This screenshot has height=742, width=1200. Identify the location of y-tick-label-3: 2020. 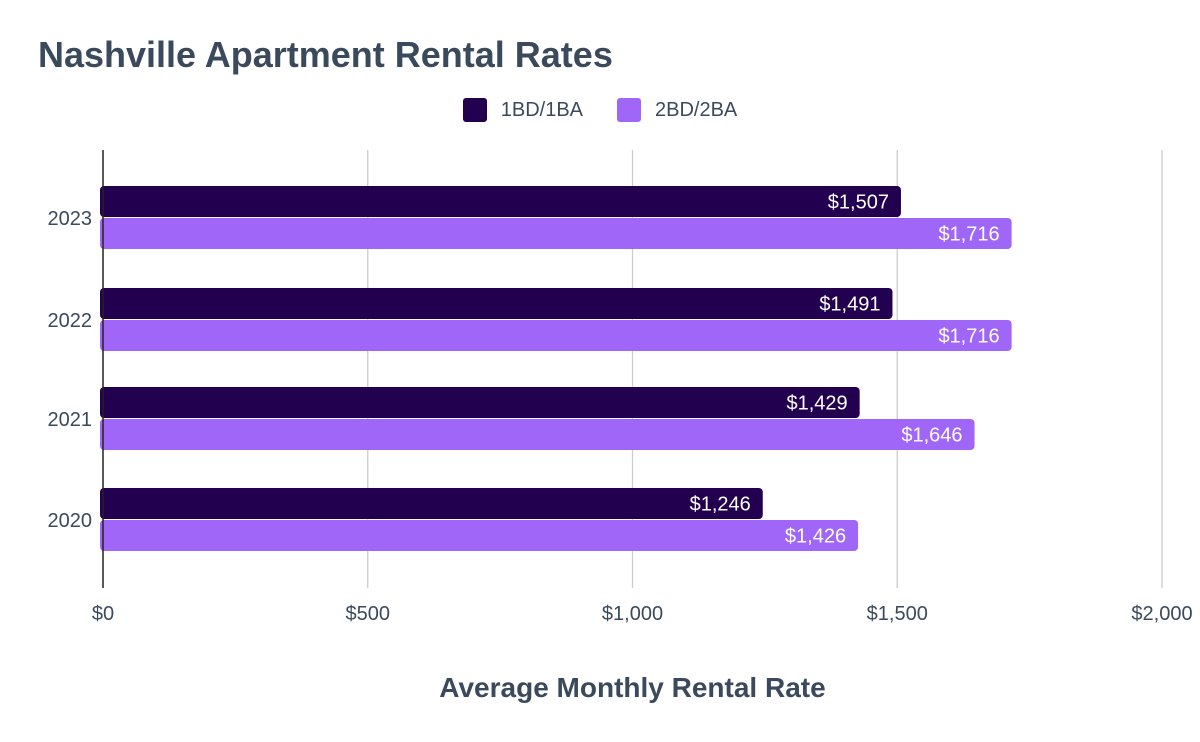
(70, 521).